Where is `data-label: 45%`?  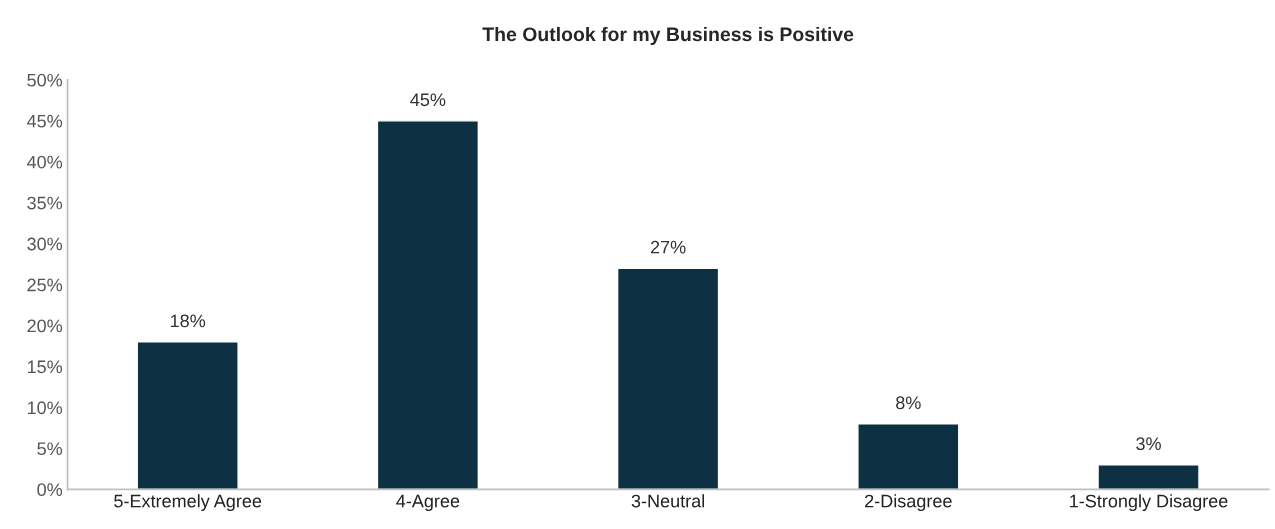
data-label: 45% is located at coordinates (428, 100).